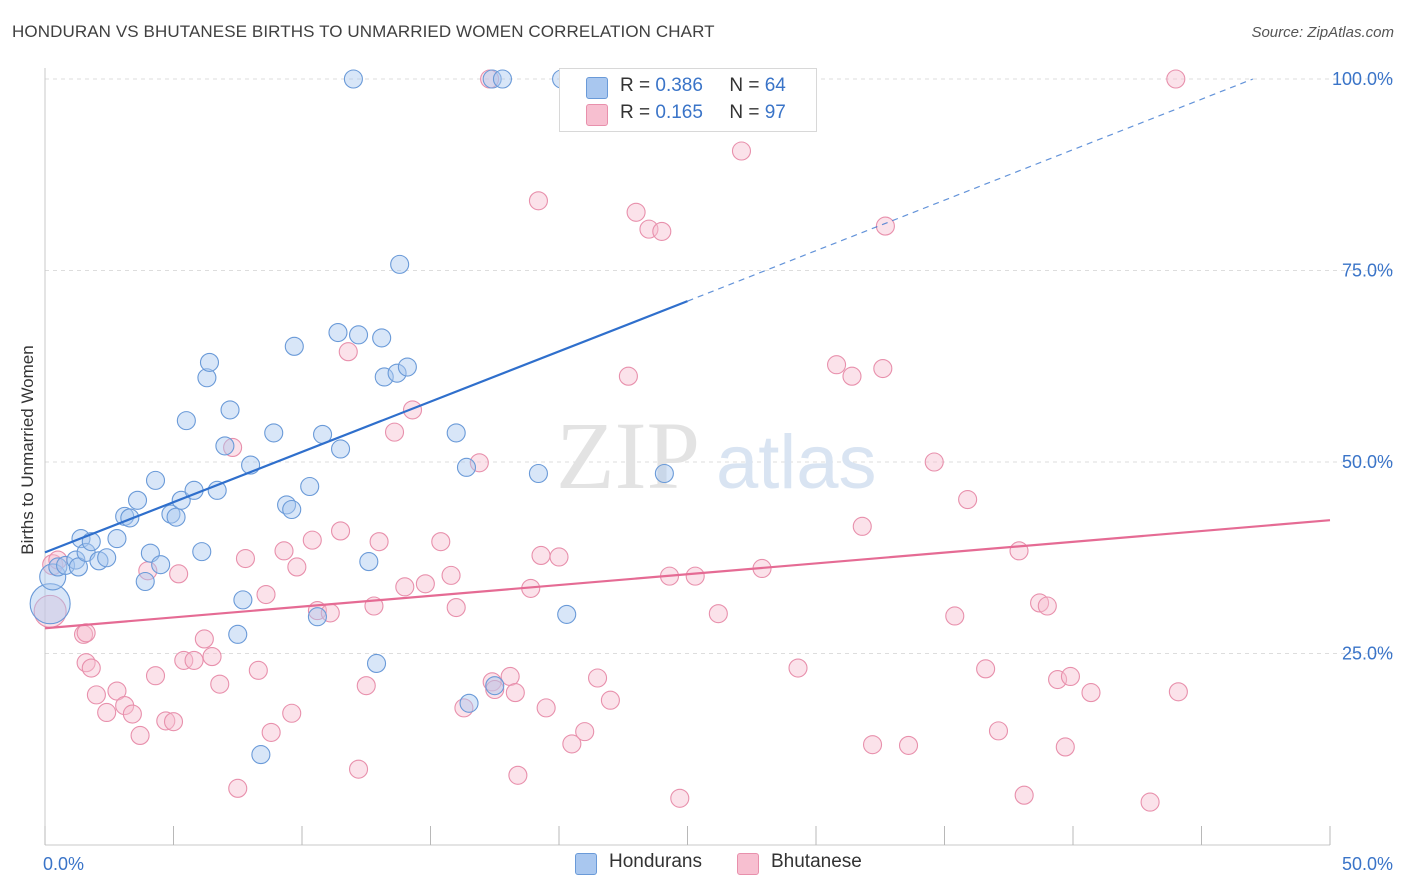 The width and height of the screenshot is (1406, 892). Describe the element at coordinates (586, 864) in the screenshot. I see `hondurans-swatch` at that location.